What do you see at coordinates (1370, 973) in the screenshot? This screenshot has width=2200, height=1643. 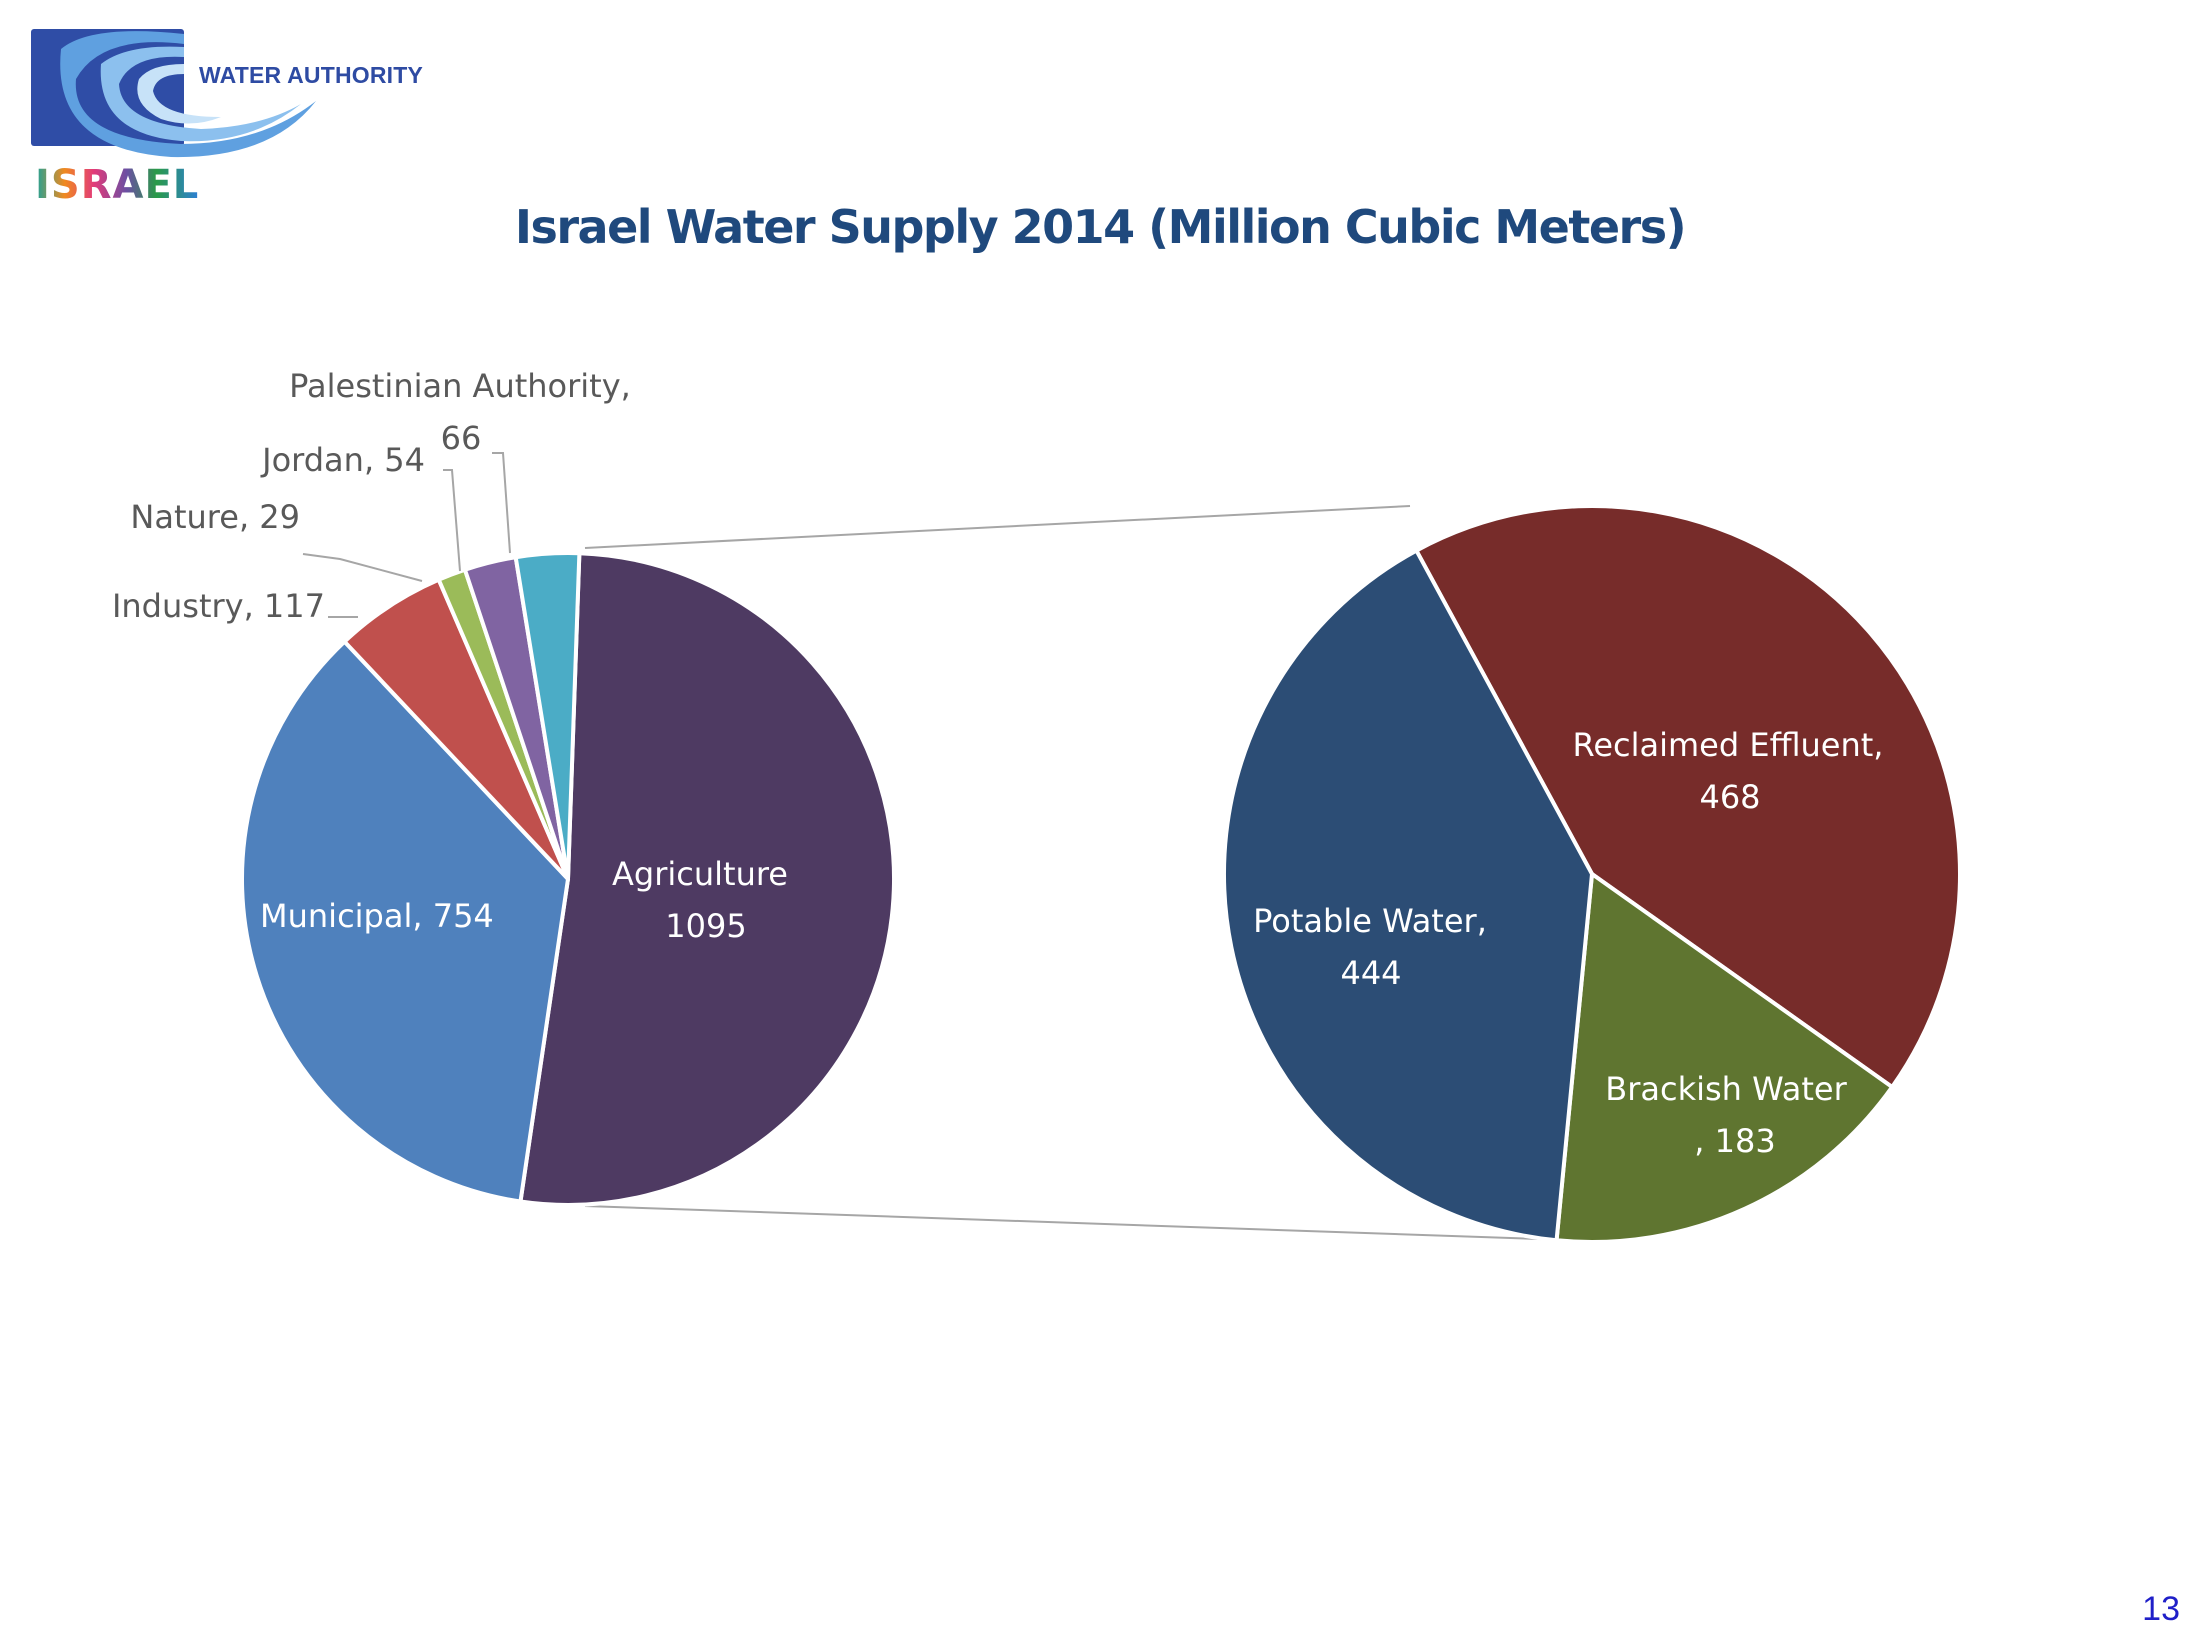 I see `data-label-potable-water-value: 444` at bounding box center [1370, 973].